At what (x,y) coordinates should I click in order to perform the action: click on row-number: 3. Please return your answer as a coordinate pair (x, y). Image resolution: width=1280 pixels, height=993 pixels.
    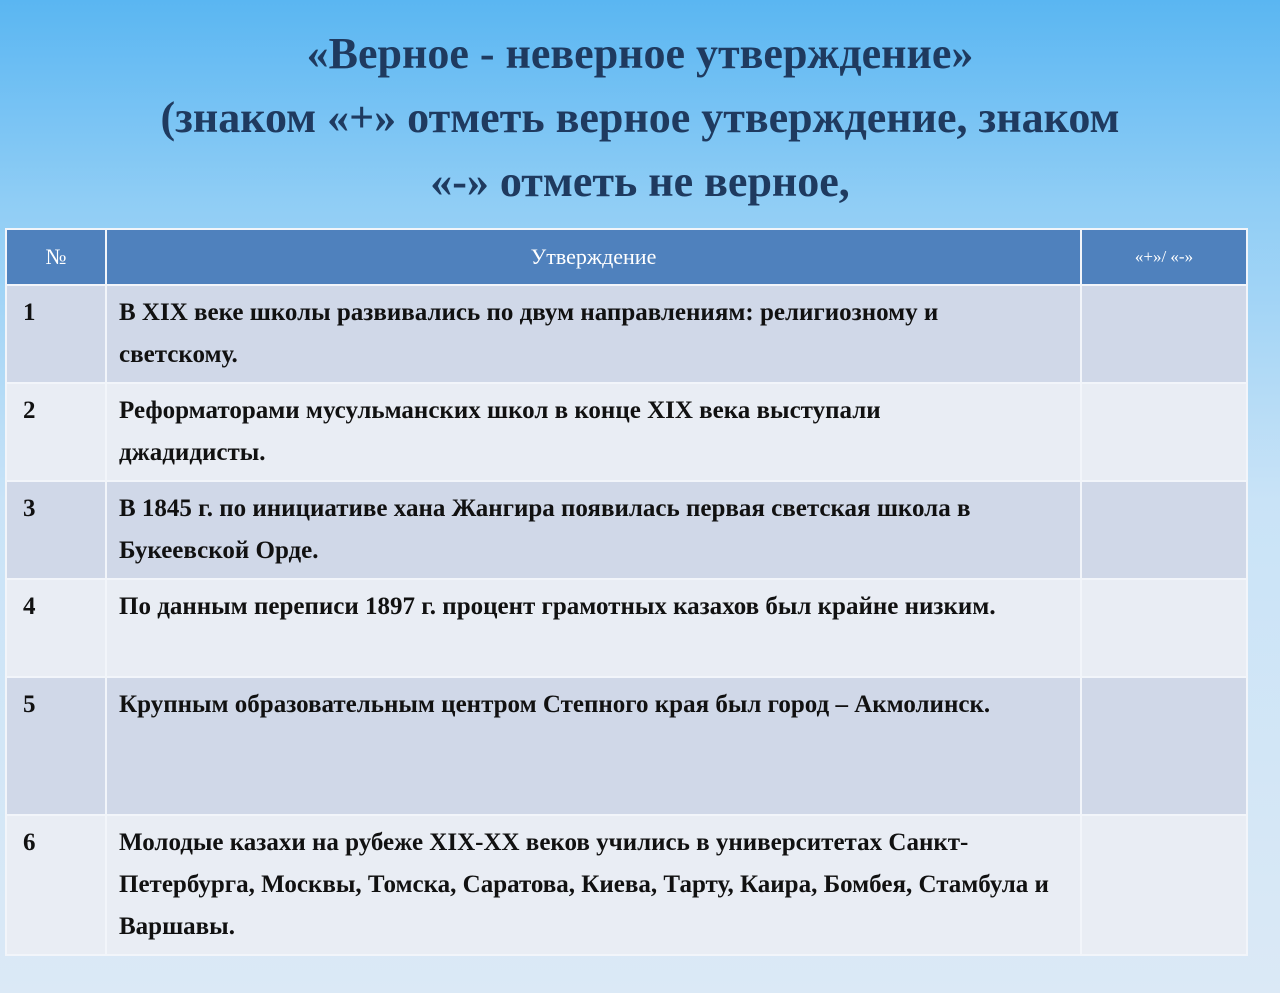
    Looking at the image, I should click on (56, 530).